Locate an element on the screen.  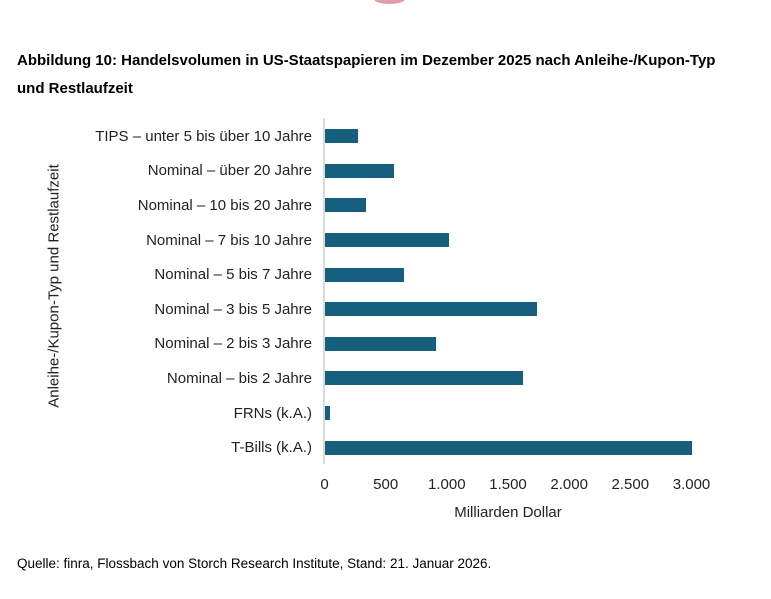
chart-row: Nominal – über 20 Jahre is located at coordinates (385, 171).